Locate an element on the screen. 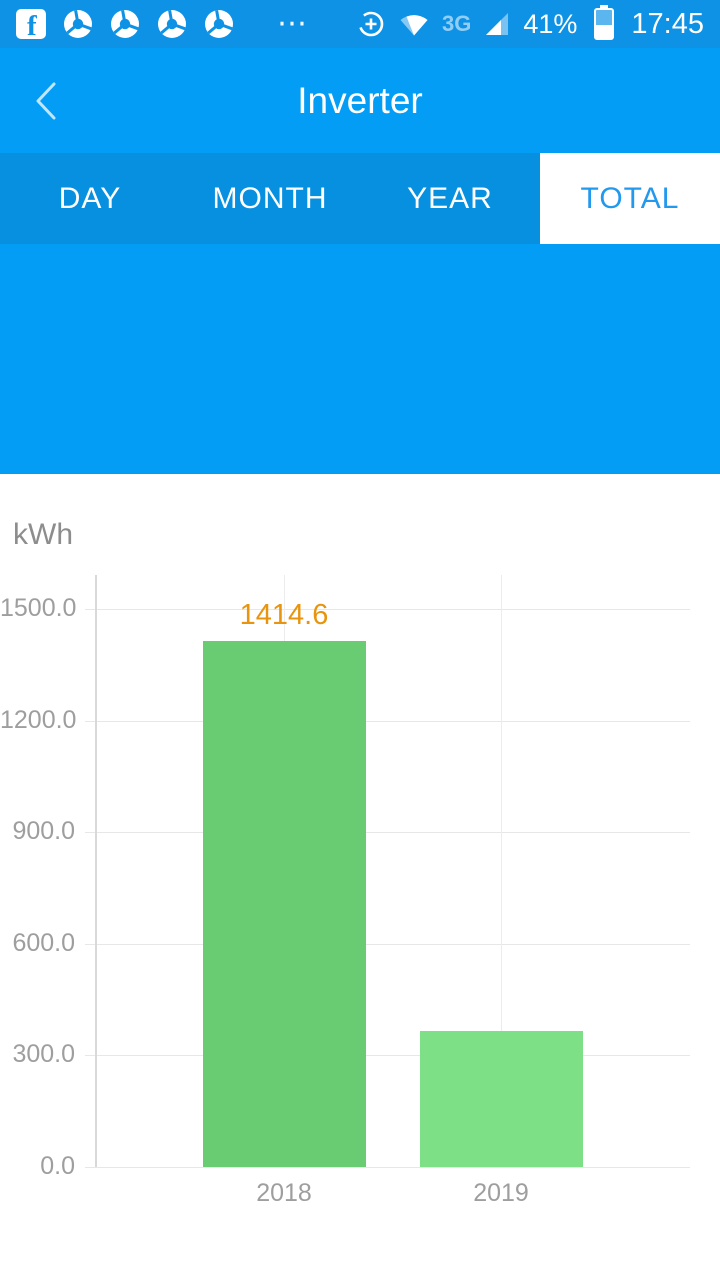 The height and width of the screenshot is (1280, 720). back-button is located at coordinates (48, 101).